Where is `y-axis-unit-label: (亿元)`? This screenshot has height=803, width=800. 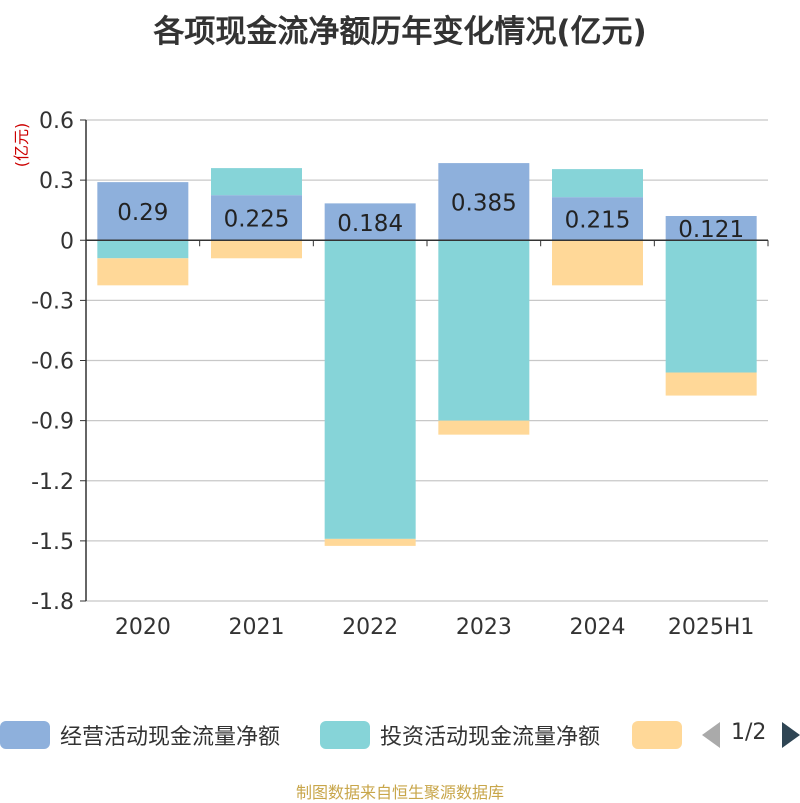 y-axis-unit-label: (亿元) is located at coordinates (21, 145).